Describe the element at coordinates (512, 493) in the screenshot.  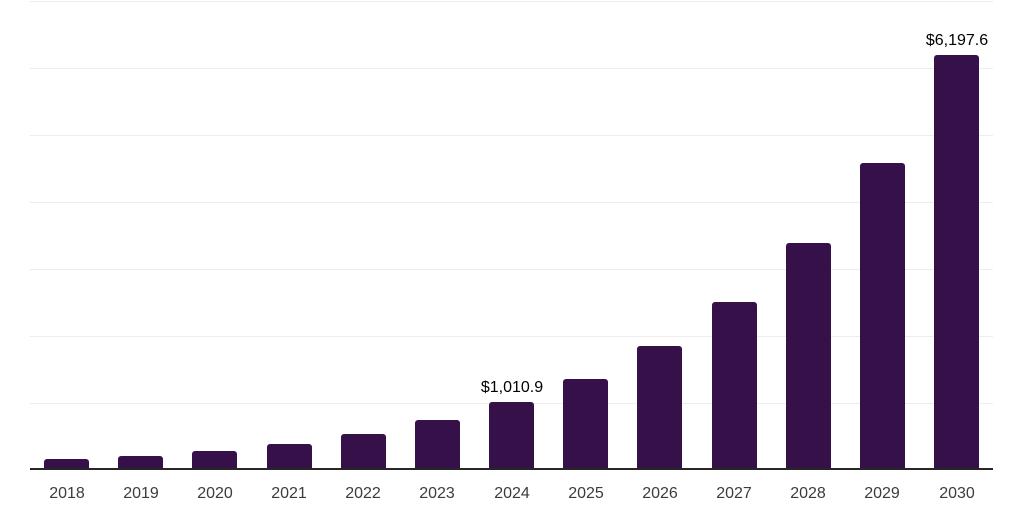
I see `x-tick-label-2024: 2024` at that location.